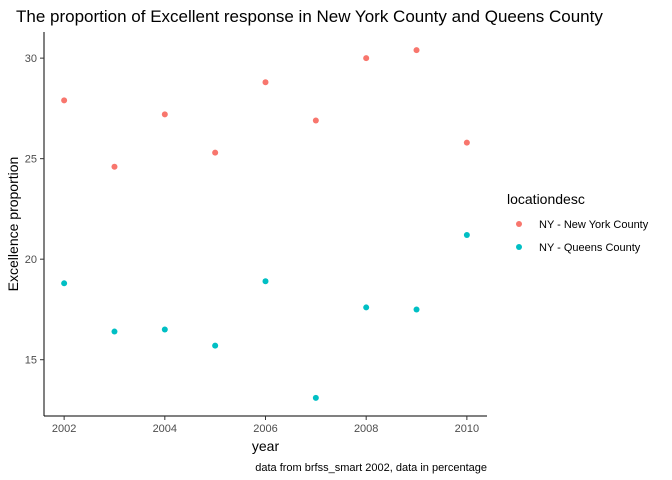 This screenshot has width=672, height=480. I want to click on y-axis-ticks: 15 20 25 30, so click(34, 210).